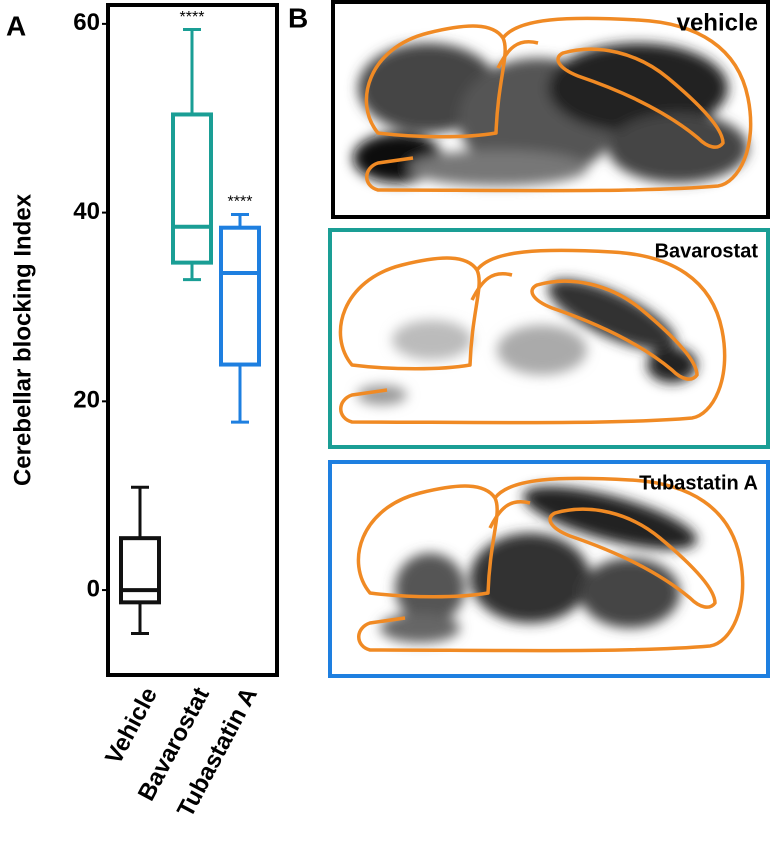 The width and height of the screenshot is (772, 841). Describe the element at coordinates (86, 22) in the screenshot. I see `y-tick-label: 60` at that location.